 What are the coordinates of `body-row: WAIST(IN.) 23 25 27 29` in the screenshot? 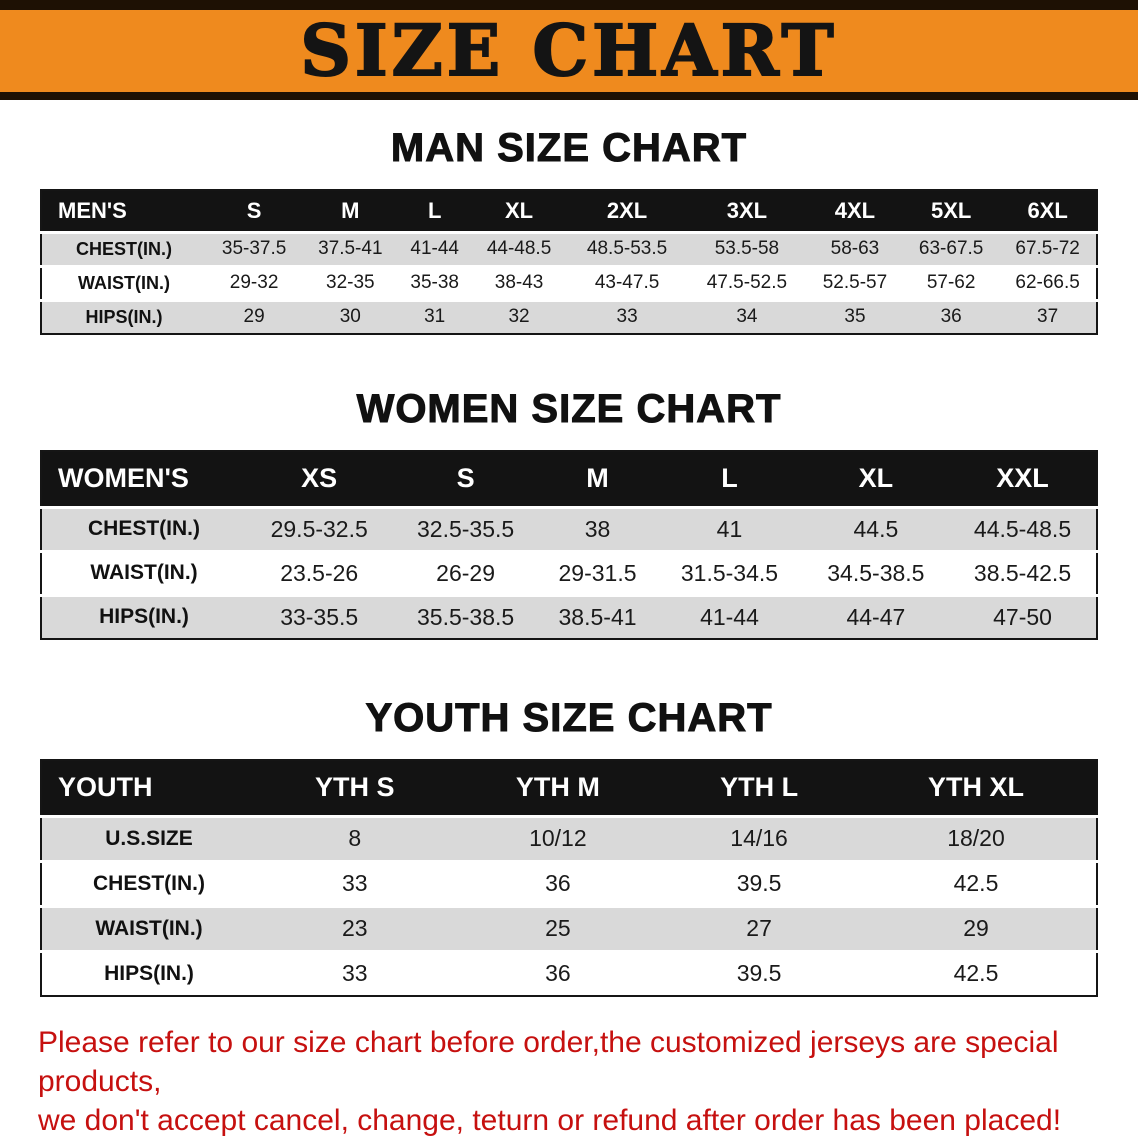 It's located at (569, 929).